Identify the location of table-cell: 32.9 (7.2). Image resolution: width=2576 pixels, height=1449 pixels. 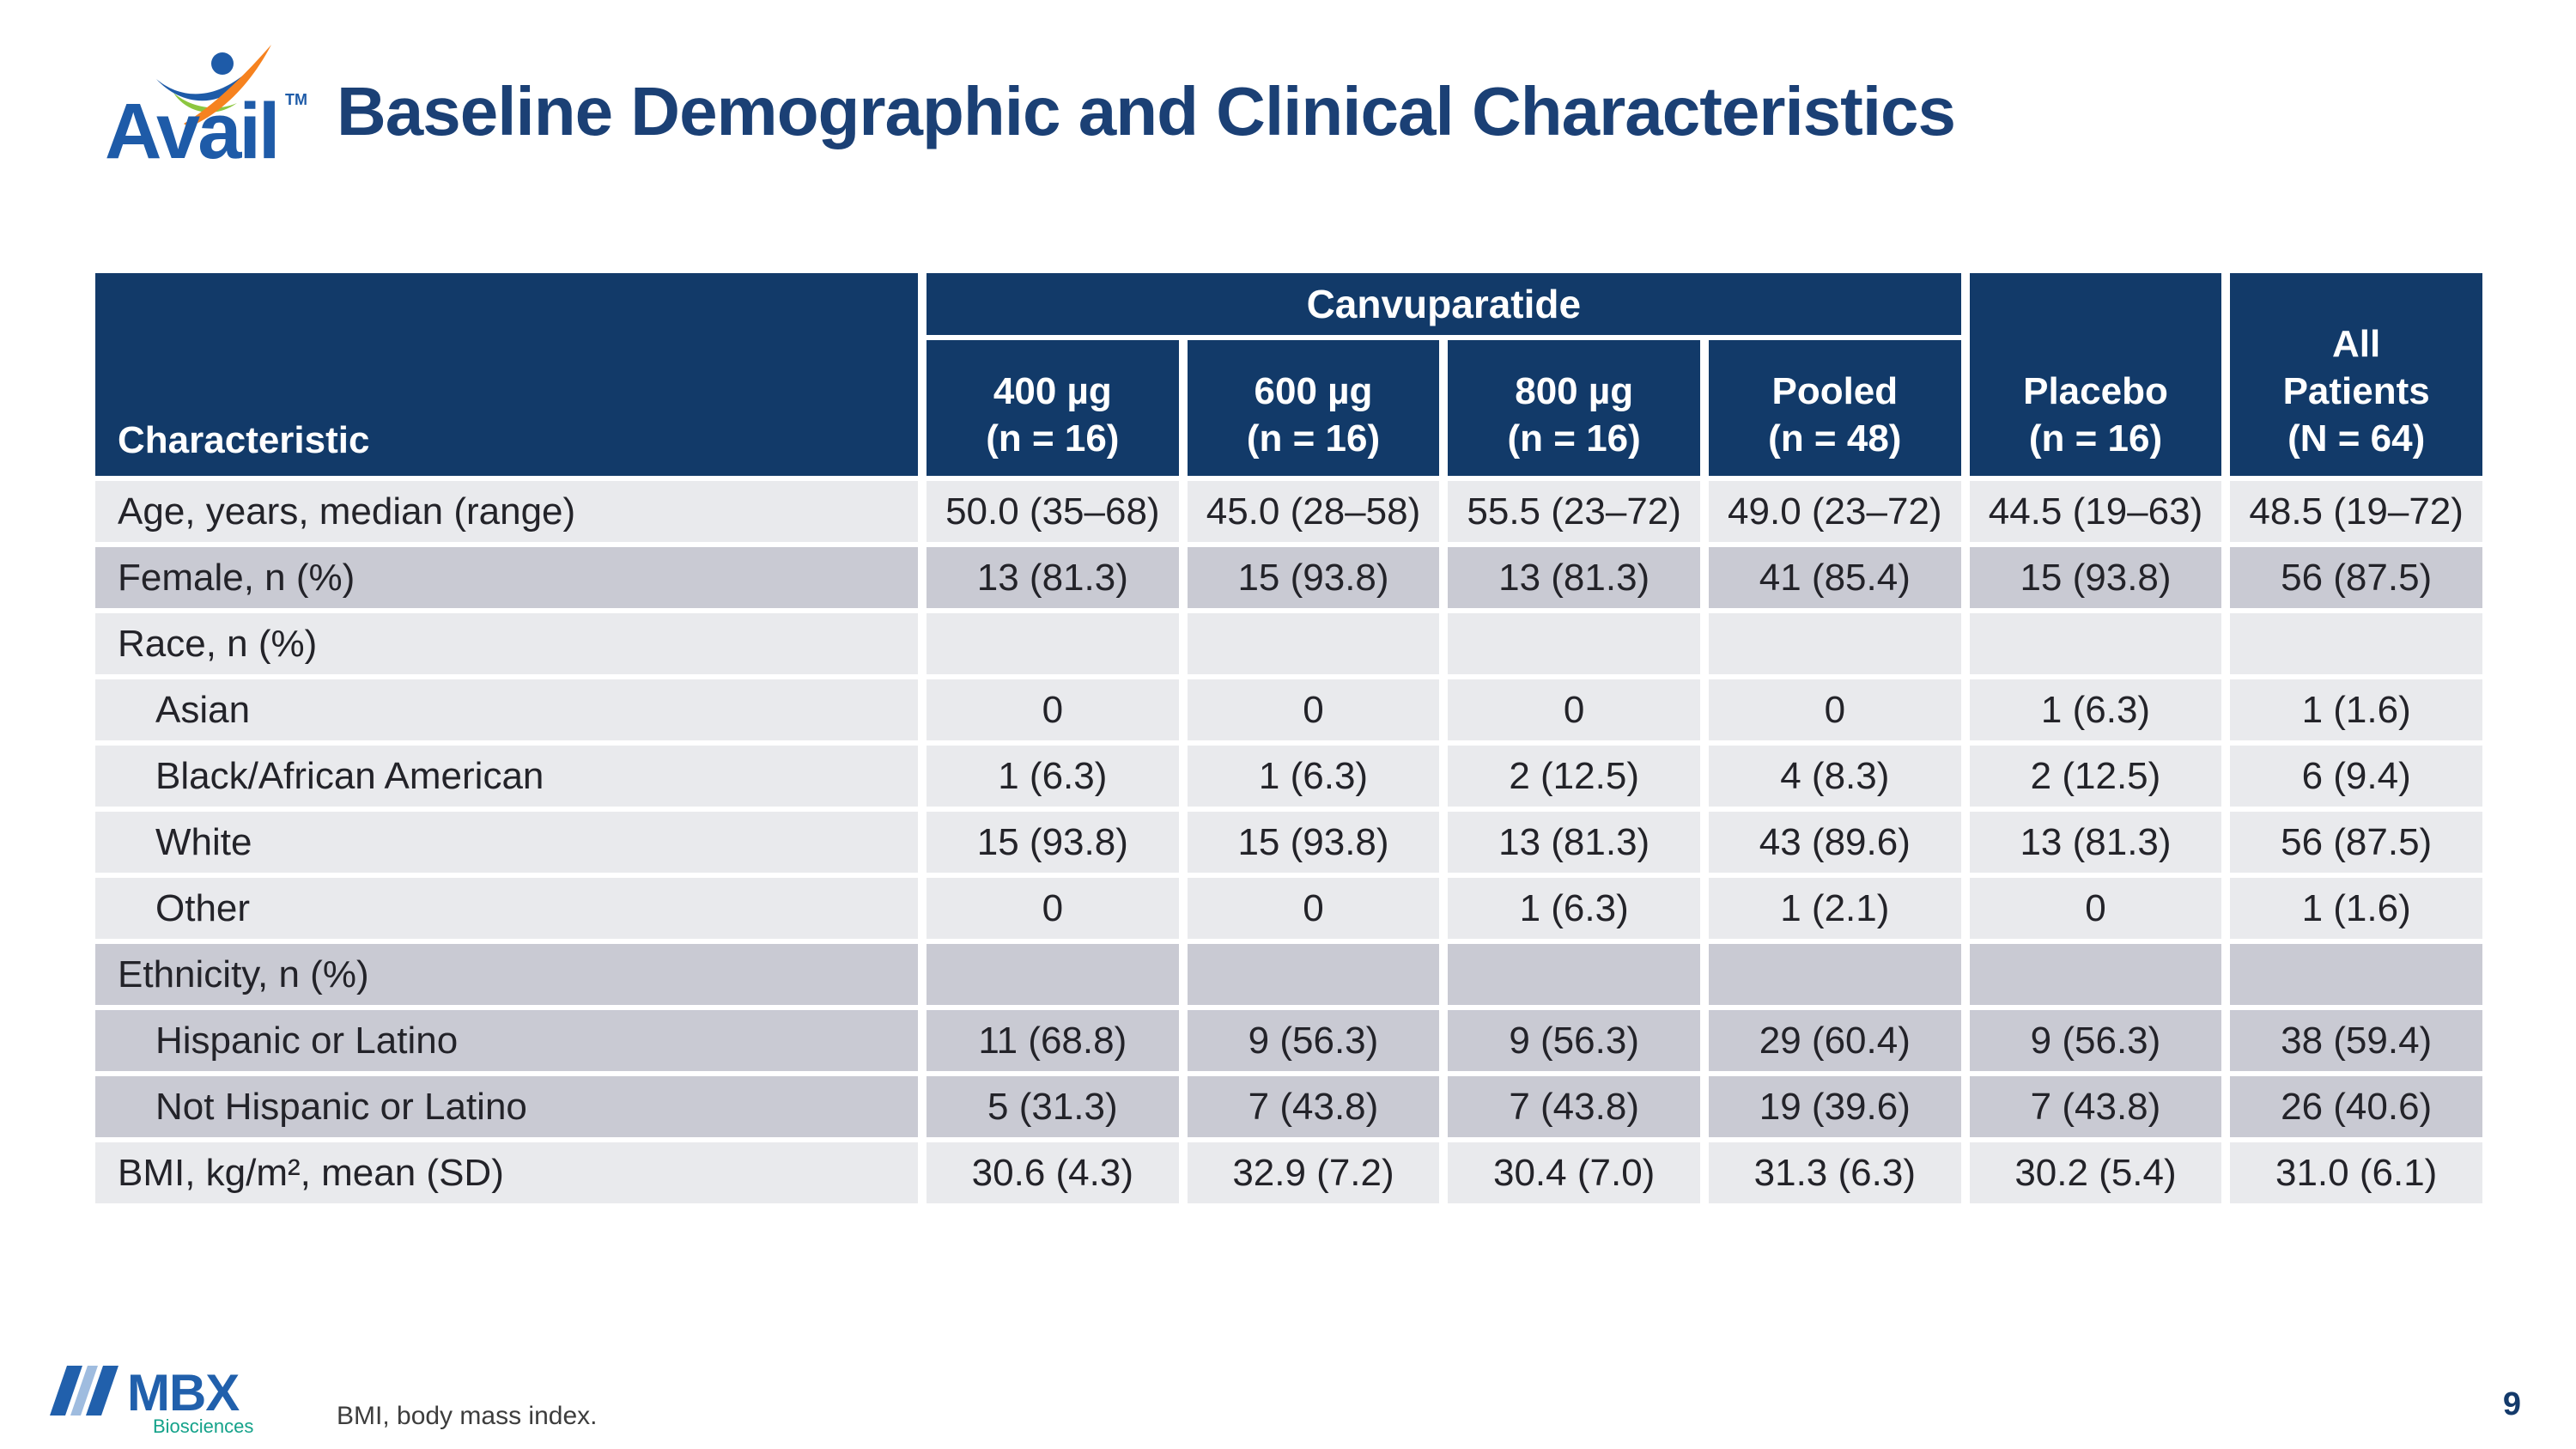
(1313, 1172).